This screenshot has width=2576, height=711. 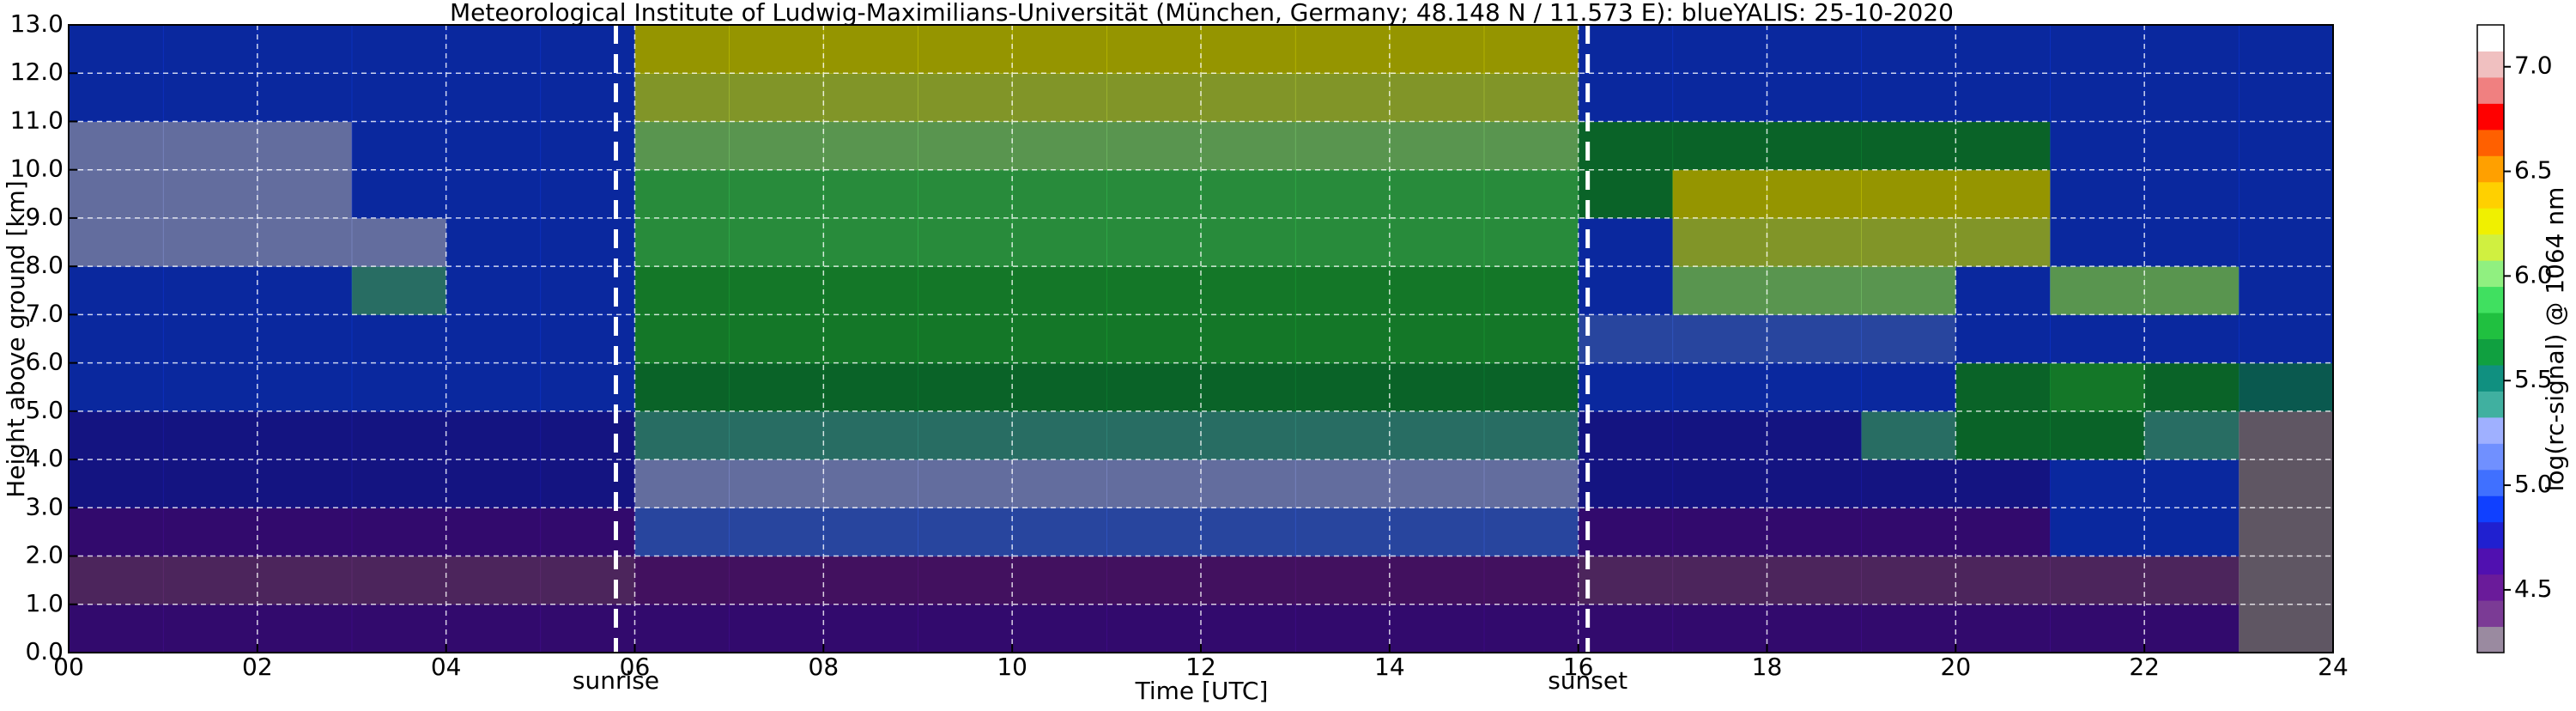 I want to click on x-tick-label: 06, so click(x=635, y=667).